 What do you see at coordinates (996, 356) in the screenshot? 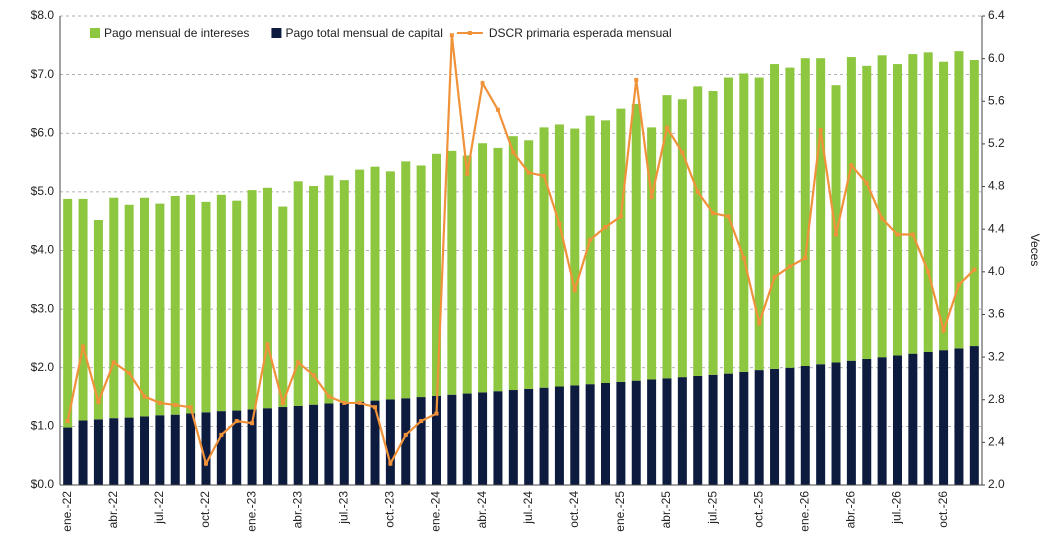
I see `y2-tick-label: 3.2` at bounding box center [996, 356].